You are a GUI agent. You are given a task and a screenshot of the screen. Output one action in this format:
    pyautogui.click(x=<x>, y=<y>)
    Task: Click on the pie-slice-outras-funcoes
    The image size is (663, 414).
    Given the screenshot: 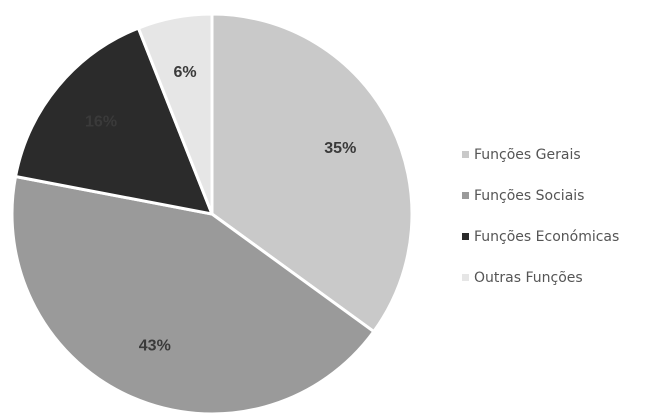 What is the action you would take?
    pyautogui.click(x=175, y=114)
    